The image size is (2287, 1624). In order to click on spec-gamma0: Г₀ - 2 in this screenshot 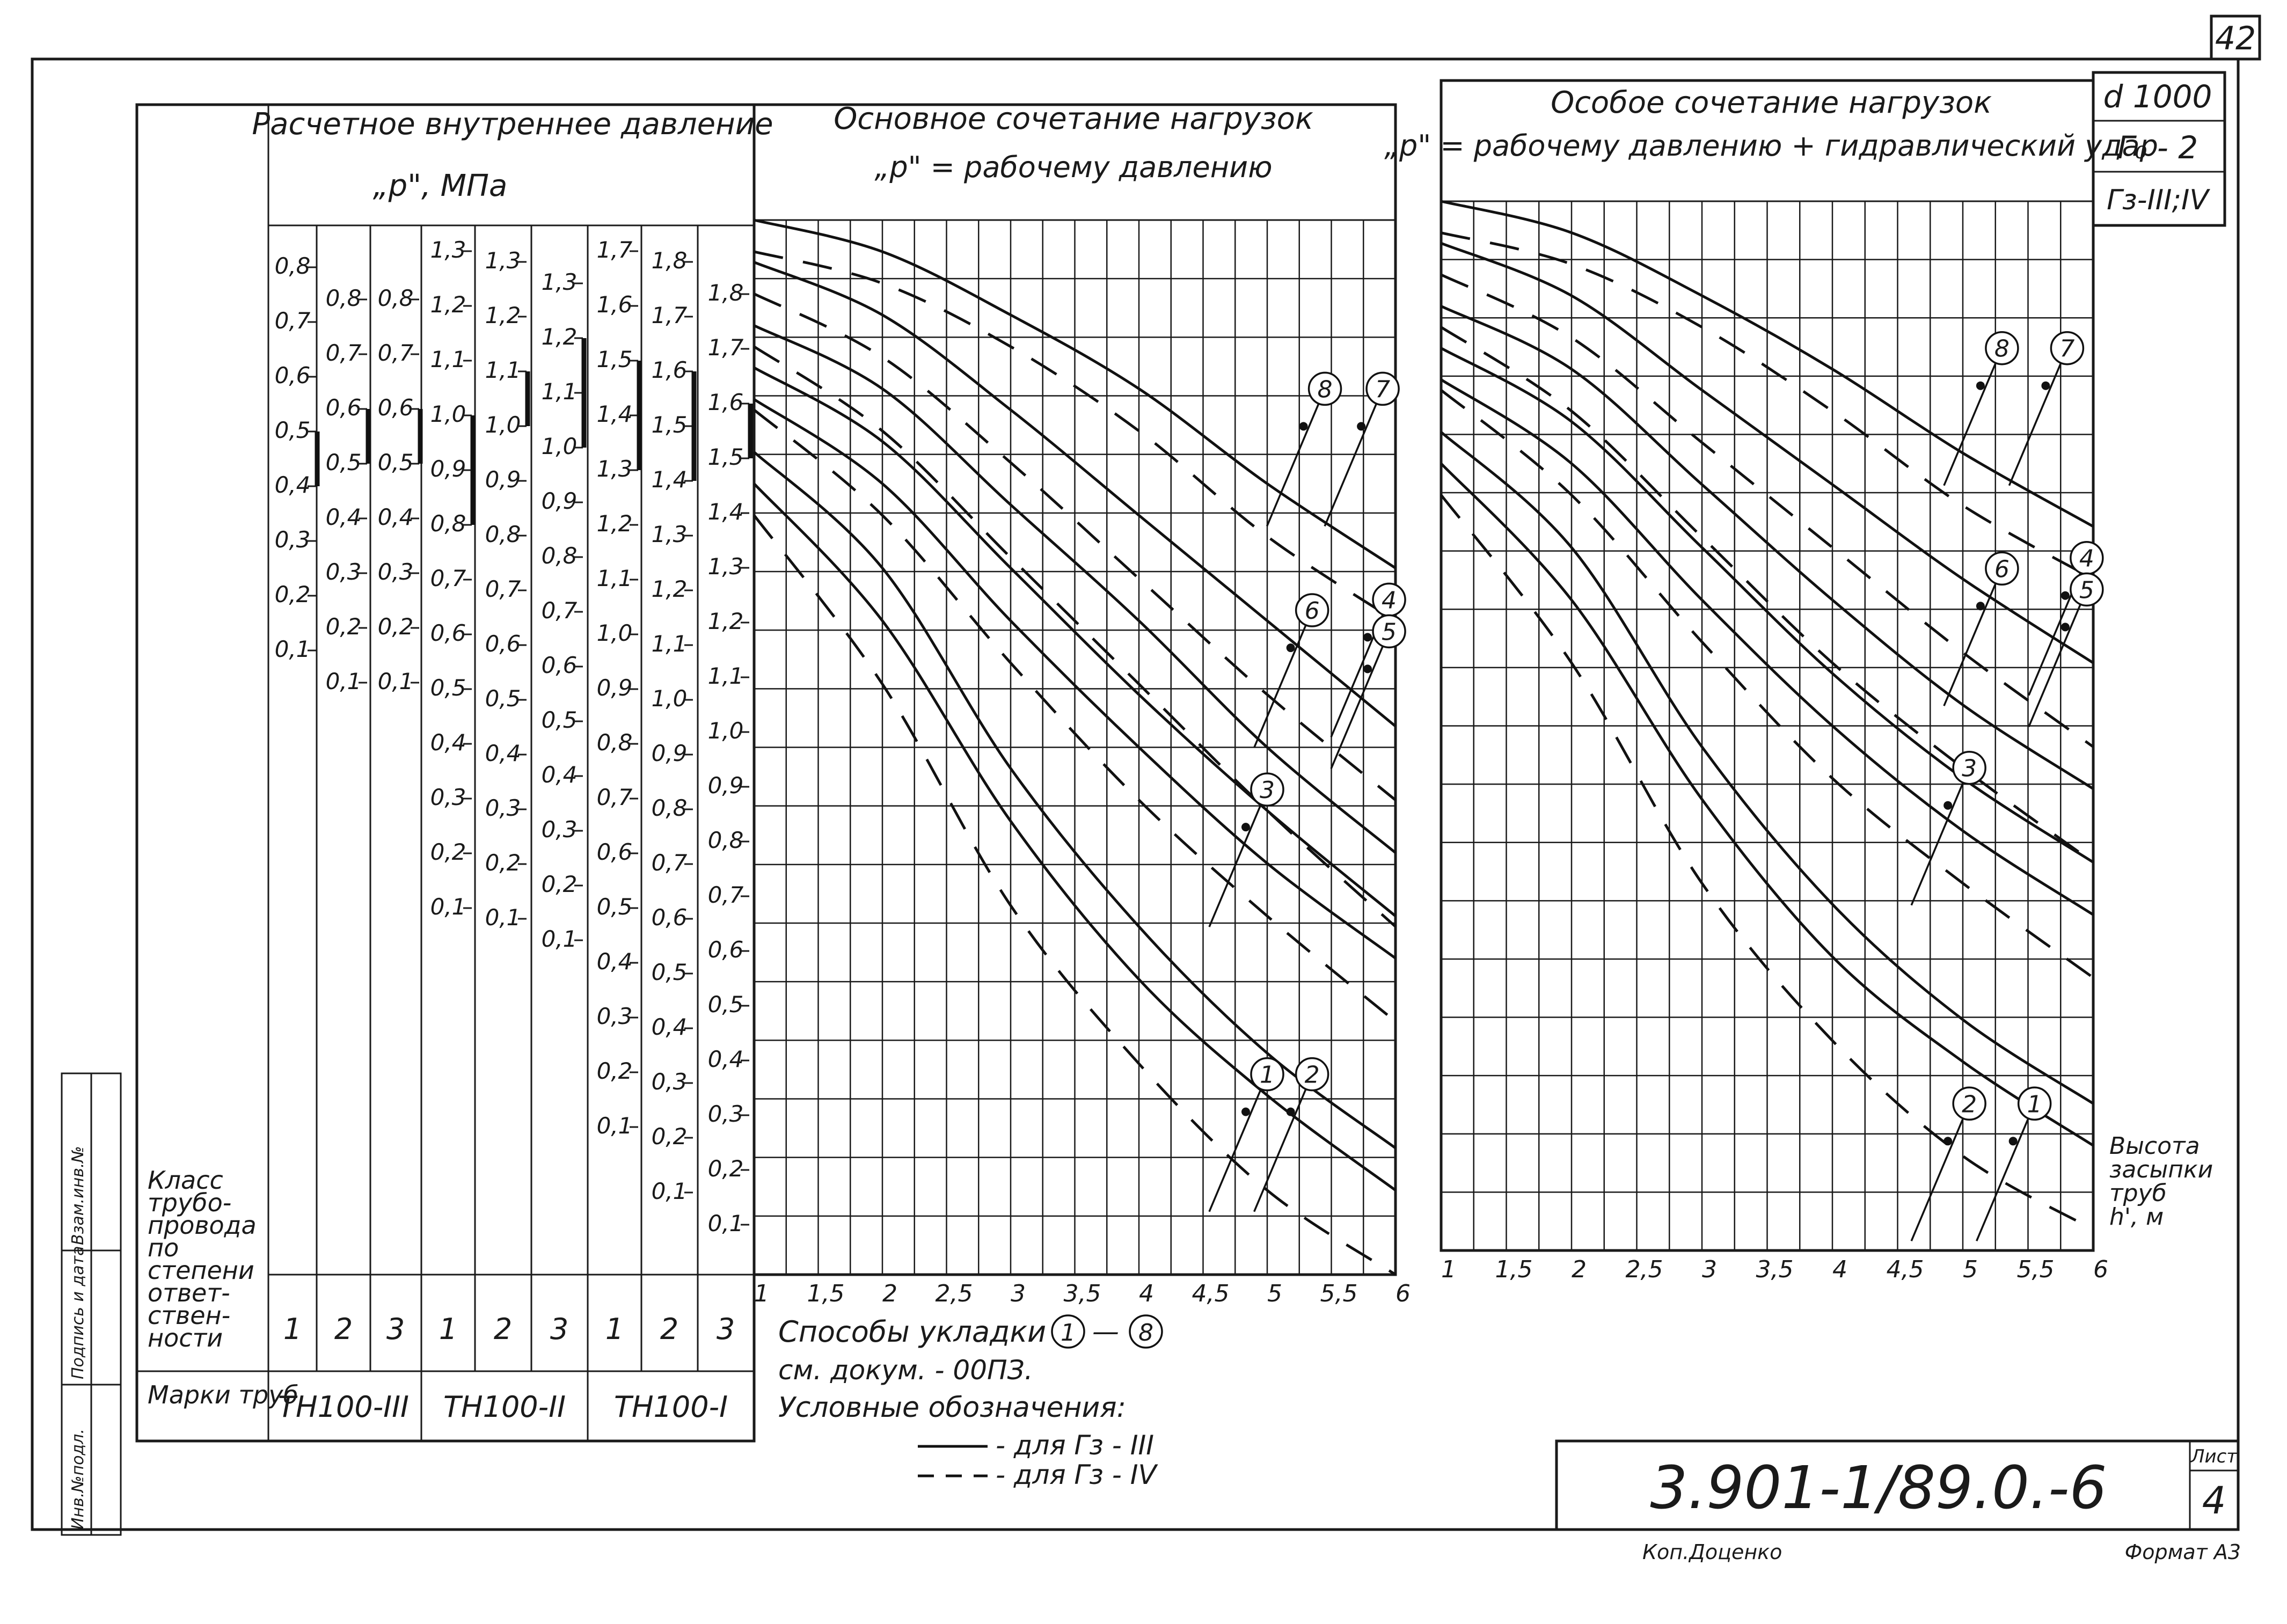, I will do `click(2157, 147)`.